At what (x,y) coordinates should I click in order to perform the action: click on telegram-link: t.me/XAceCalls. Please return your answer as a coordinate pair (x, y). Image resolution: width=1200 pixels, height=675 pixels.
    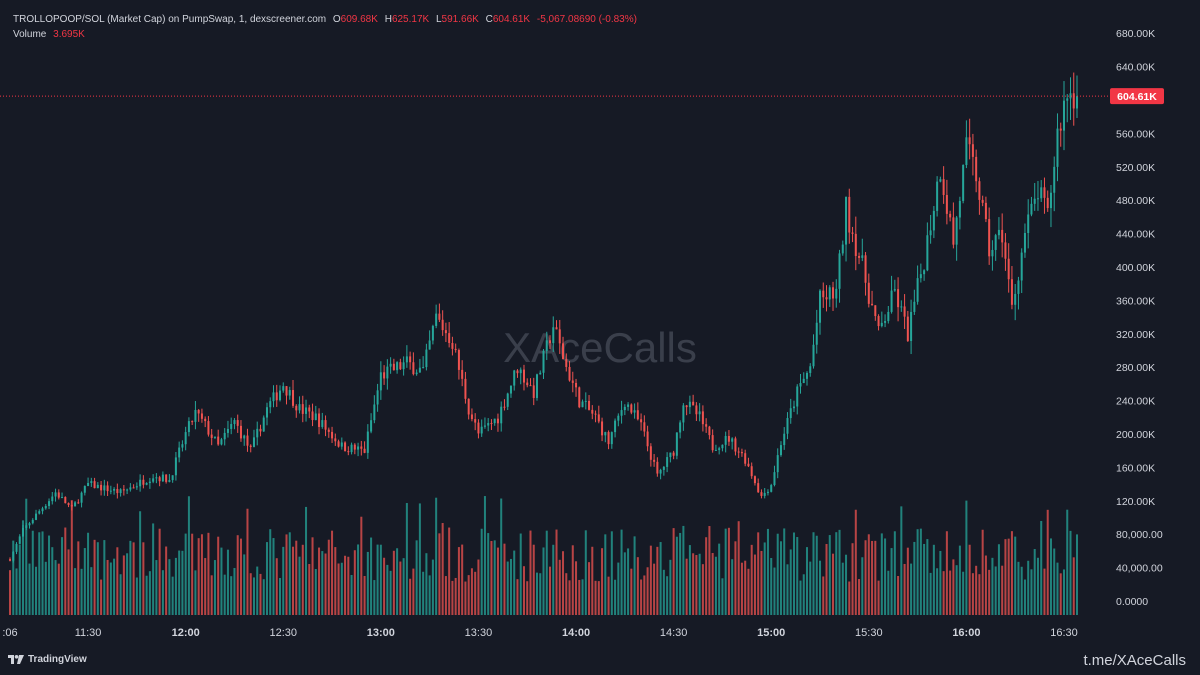
    Looking at the image, I should click on (1134, 660).